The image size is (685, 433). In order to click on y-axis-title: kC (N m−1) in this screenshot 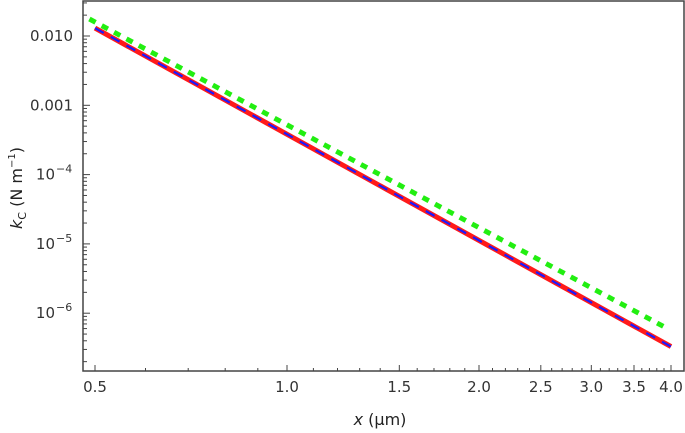, I will do `click(18, 188)`.